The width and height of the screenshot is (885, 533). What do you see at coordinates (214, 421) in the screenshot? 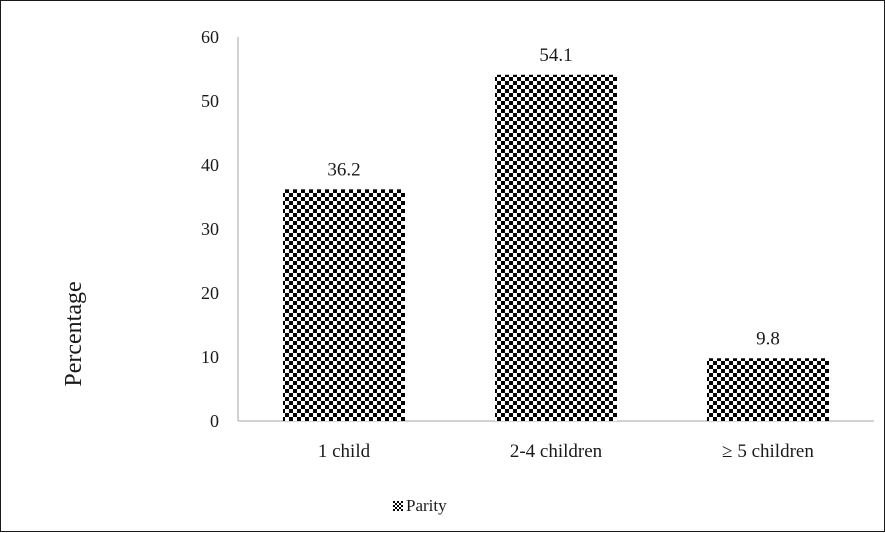
I see `y-tick-label: 0` at bounding box center [214, 421].